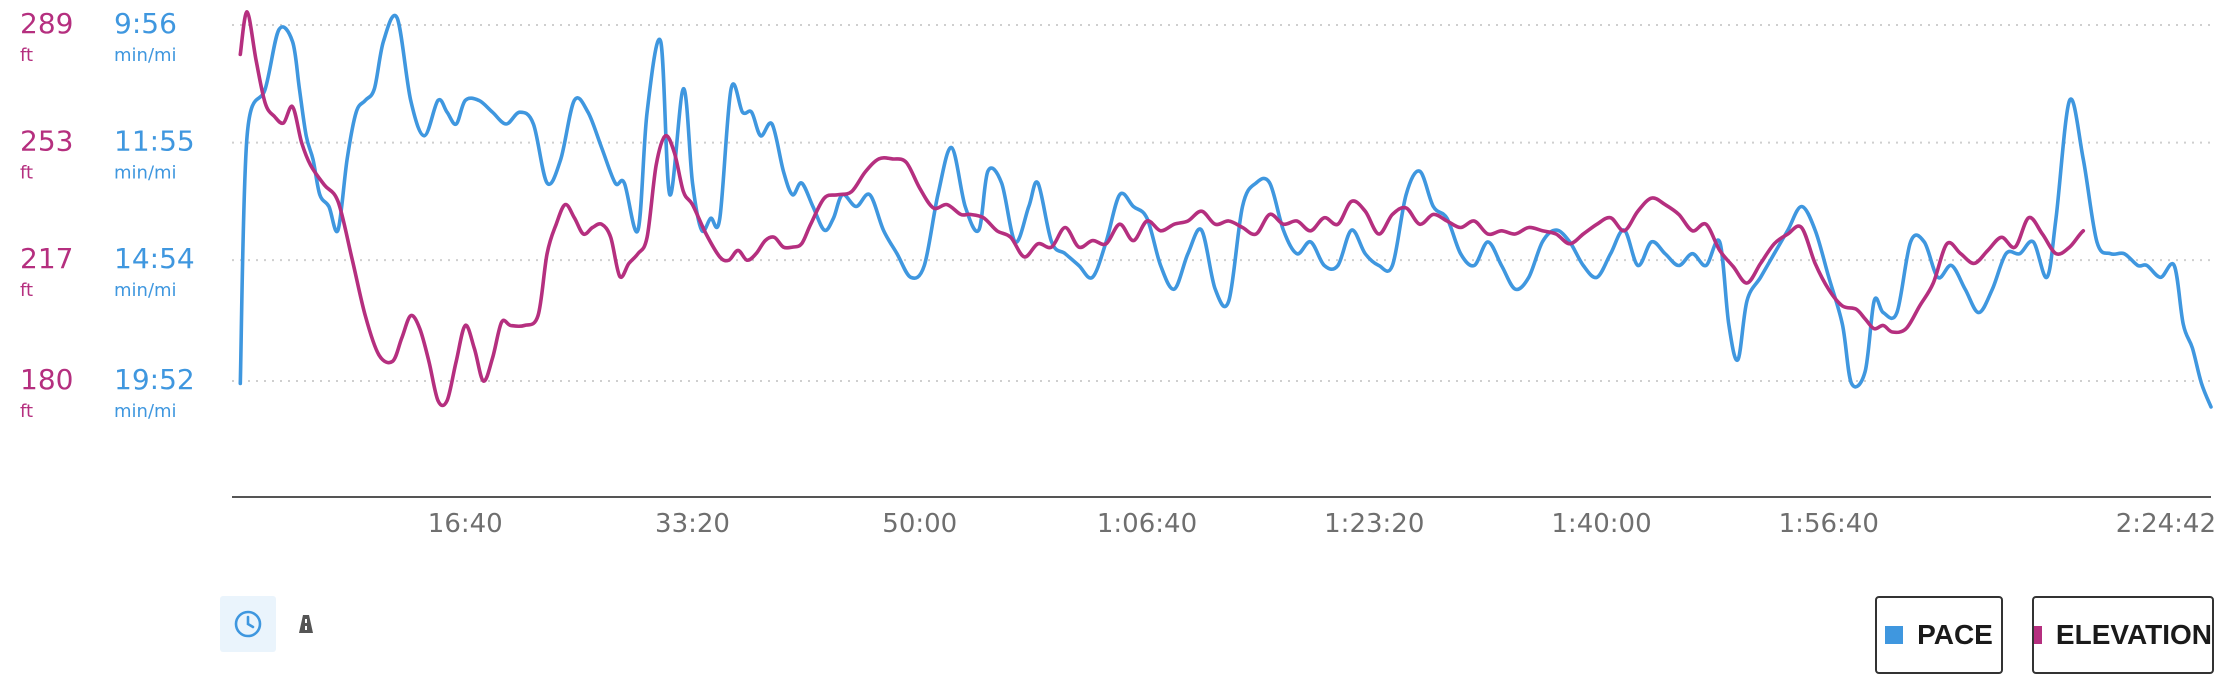 The image size is (2235, 694). What do you see at coordinates (919, 524) in the screenshot?
I see `x-tick-label: 50:00` at bounding box center [919, 524].